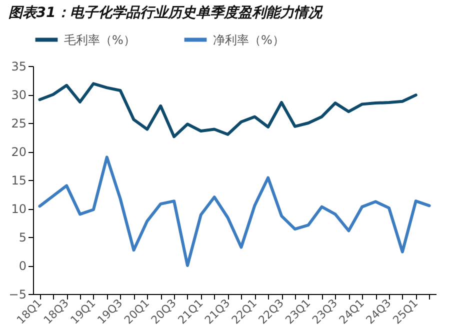 The width and height of the screenshot is (458, 334). Describe the element at coordinates (18, 152) in the screenshot. I see `y-tick-label: 20` at that location.